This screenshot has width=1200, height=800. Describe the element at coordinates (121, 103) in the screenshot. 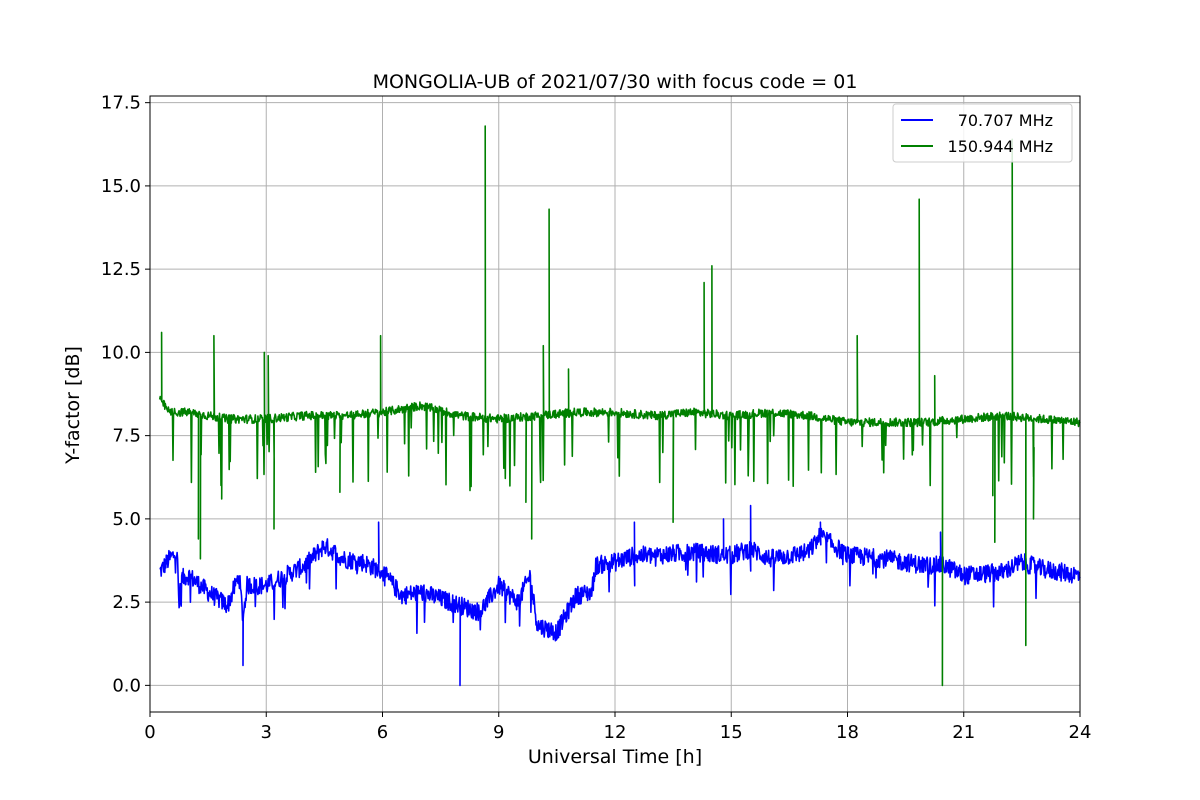

I see `y-tick-label: 17.5` at that location.